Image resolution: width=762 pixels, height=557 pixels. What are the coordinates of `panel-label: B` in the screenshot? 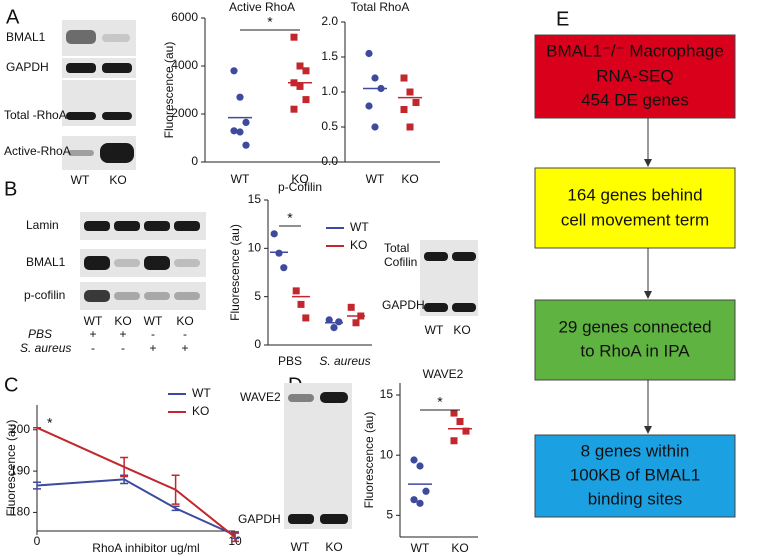 It's located at (10, 189).